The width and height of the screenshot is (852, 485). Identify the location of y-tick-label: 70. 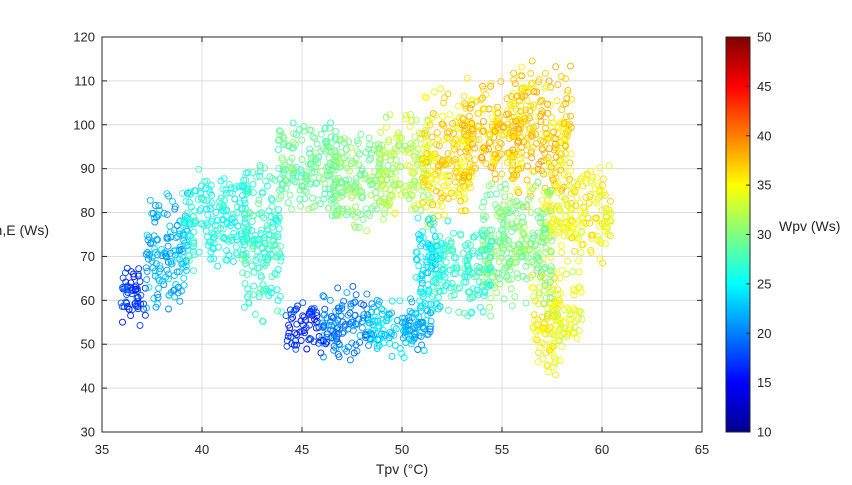
(88, 256).